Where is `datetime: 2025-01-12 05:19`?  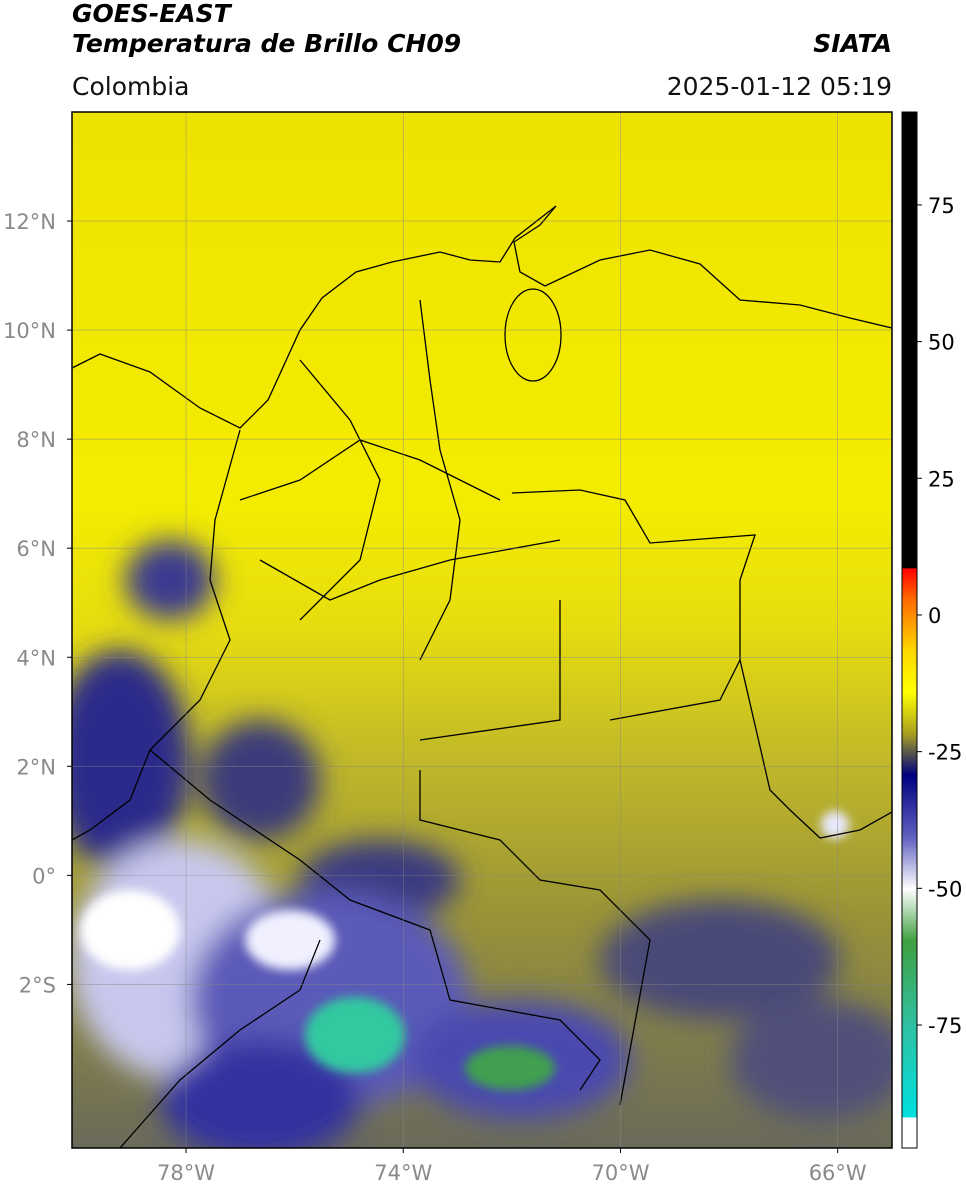
datetime: 2025-01-12 05:19 is located at coordinates (779, 86).